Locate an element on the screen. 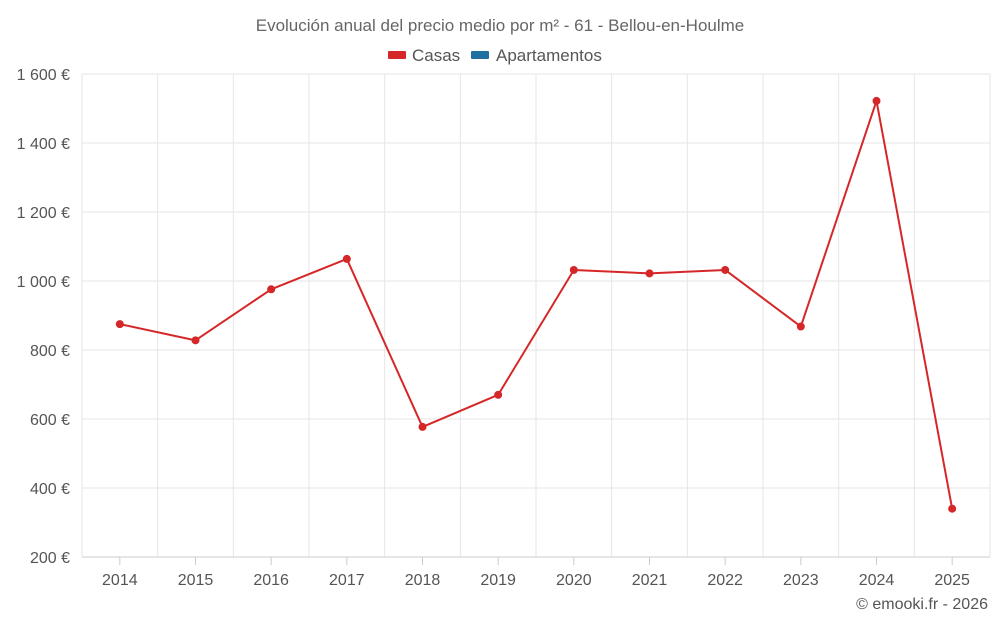 This screenshot has width=1000, height=625. x-tick-label: 2021 is located at coordinates (650, 580).